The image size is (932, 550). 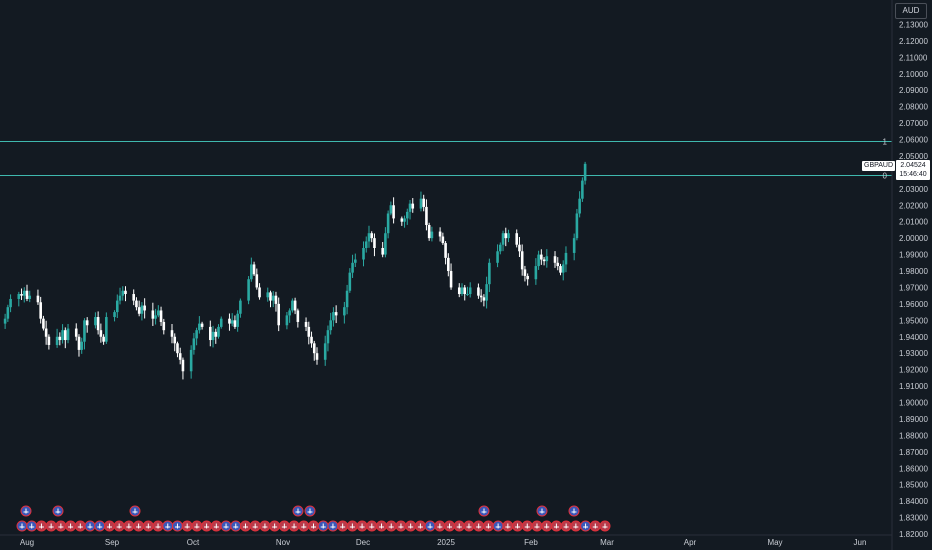 I want to click on x-tick-label: Sep, so click(x=112, y=542).